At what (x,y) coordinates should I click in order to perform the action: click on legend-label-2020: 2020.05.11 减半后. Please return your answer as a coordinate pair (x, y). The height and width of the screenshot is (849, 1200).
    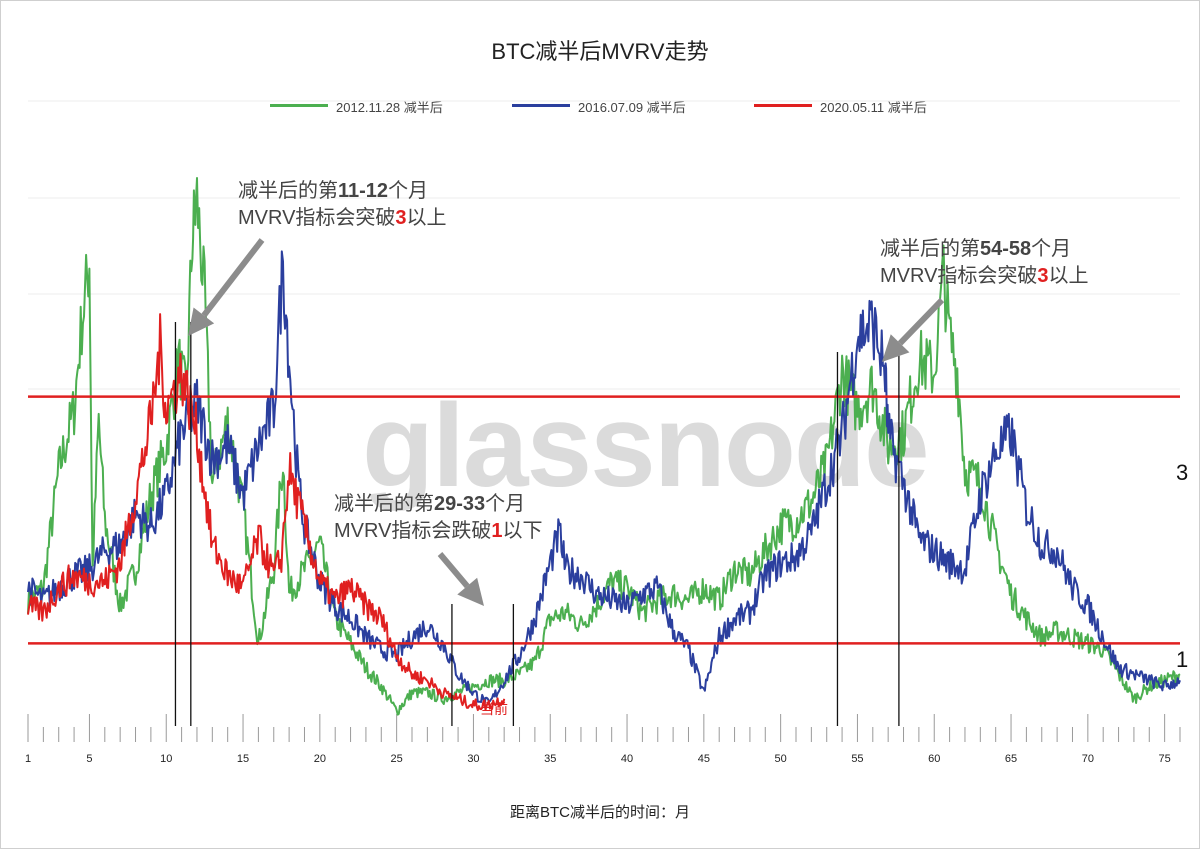
    Looking at the image, I should click on (873, 107).